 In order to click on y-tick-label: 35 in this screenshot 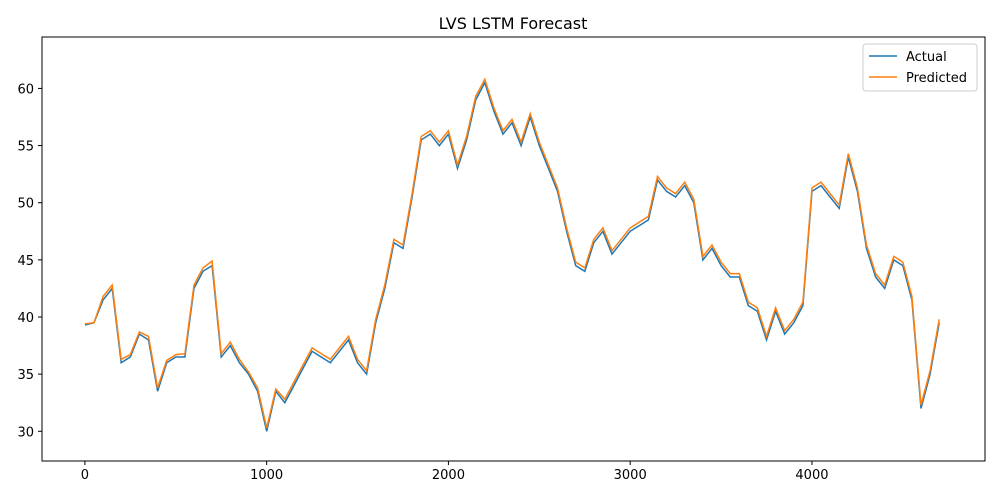, I will do `click(25, 375)`.